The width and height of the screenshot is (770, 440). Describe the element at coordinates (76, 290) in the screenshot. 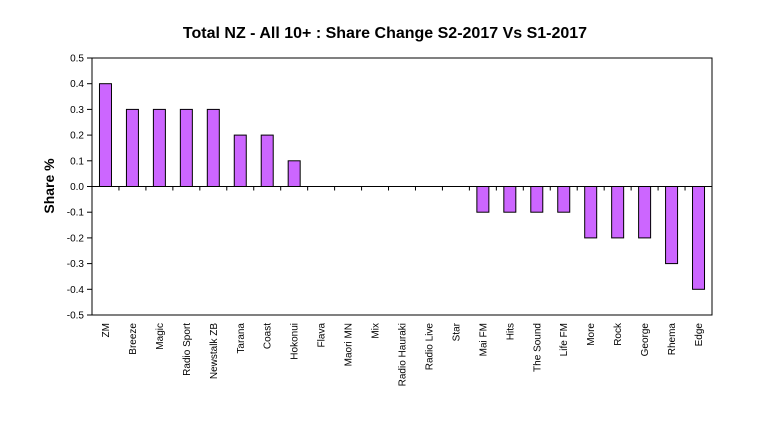

I see `y-tick-label: -0.4` at that location.